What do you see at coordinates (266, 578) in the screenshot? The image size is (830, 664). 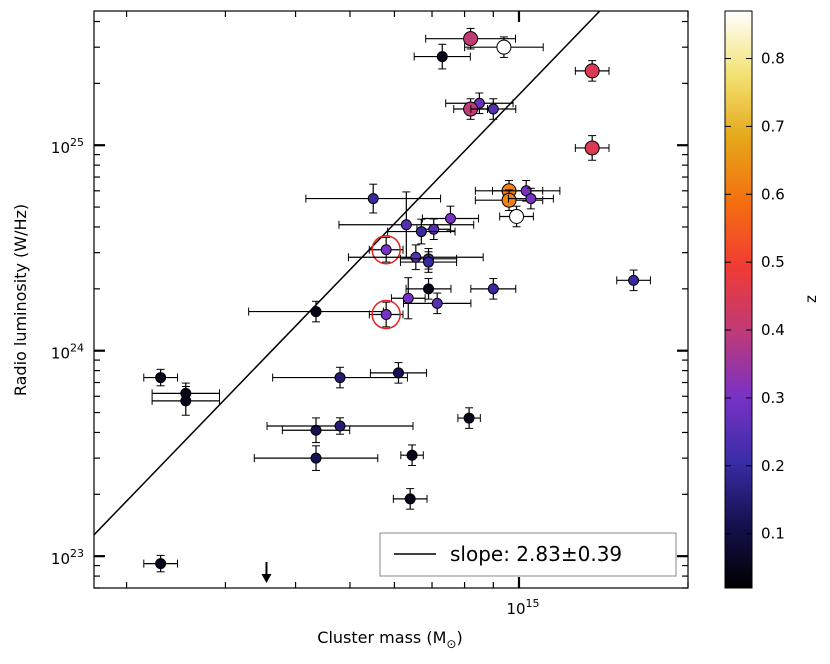 I see `arrow-head` at bounding box center [266, 578].